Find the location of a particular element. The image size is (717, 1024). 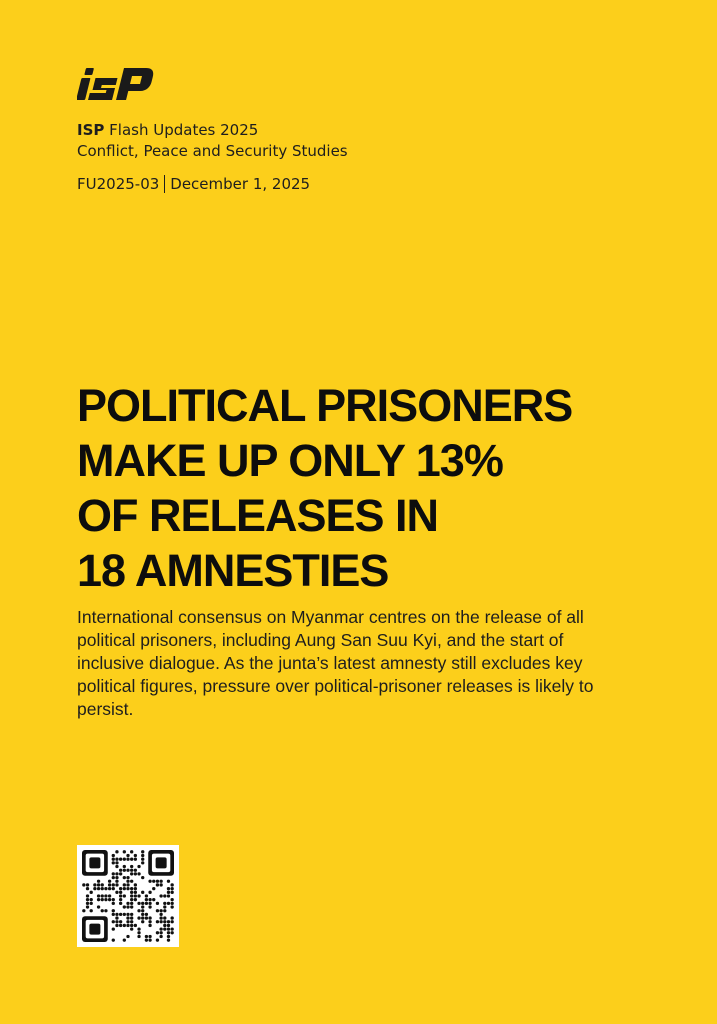

report-meta: FU2025-03 December 1, 2025 is located at coordinates (193, 184).